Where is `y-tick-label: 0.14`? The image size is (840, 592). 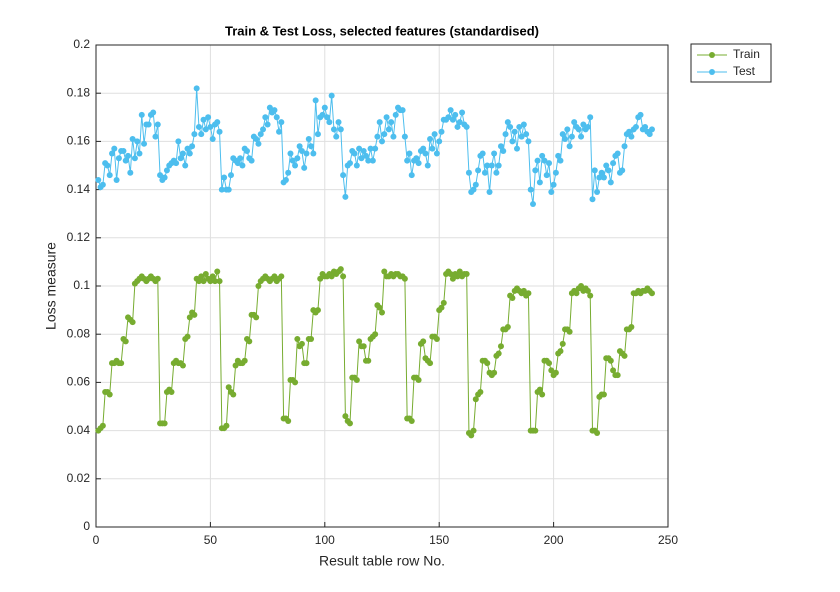 y-tick-label: 0.14 is located at coordinates (79, 189).